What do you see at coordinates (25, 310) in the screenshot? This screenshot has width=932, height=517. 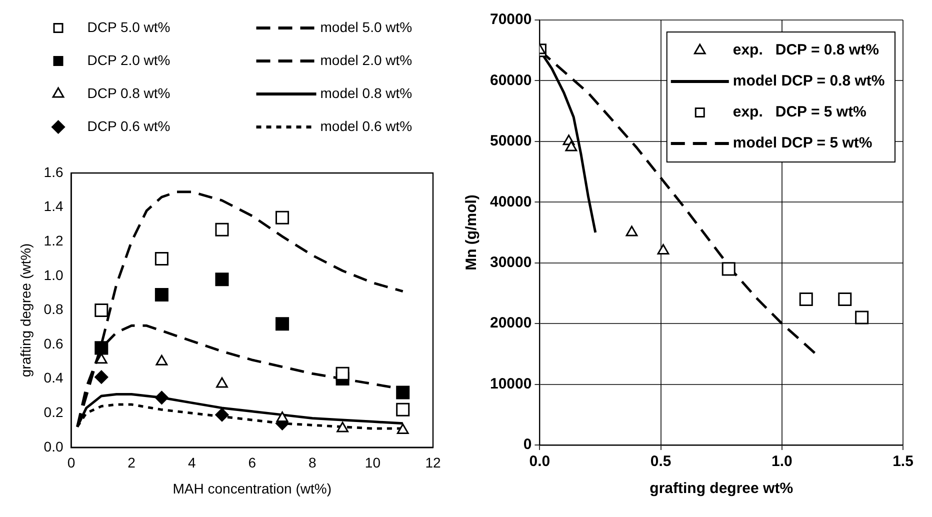 I see `y-axis-title: grafting degree (wt%)` at bounding box center [25, 310].